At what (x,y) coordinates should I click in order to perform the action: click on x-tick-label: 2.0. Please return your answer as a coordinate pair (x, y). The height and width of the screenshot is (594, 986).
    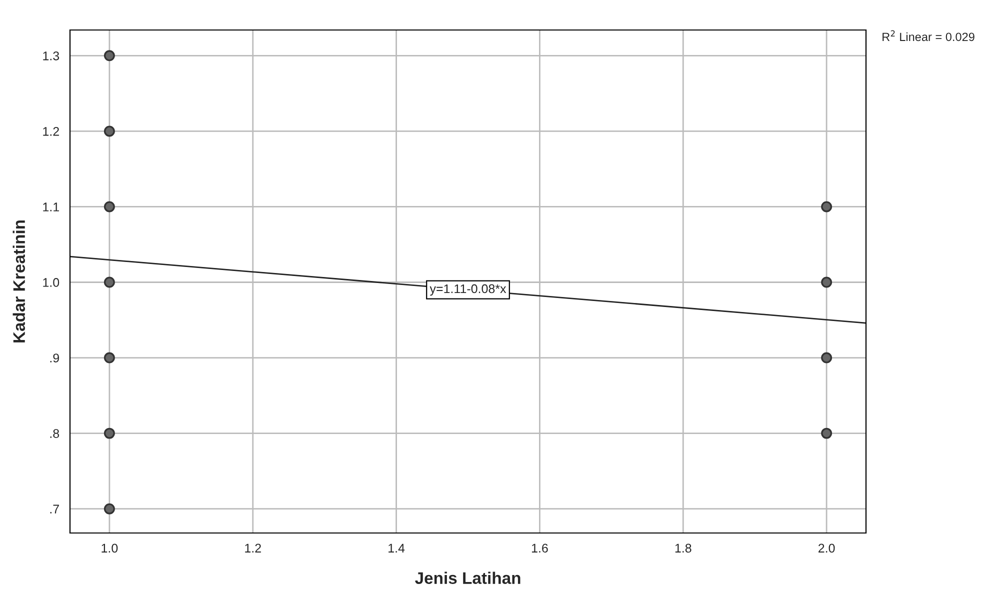
    Looking at the image, I should click on (826, 548).